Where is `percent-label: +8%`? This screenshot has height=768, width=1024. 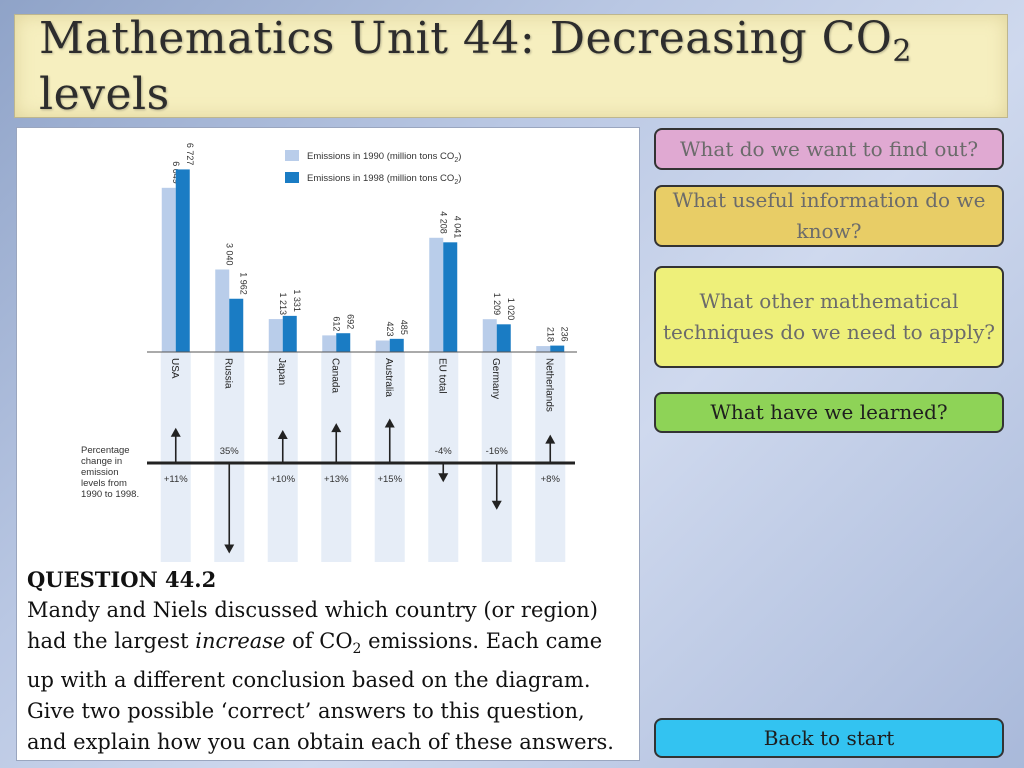
percent-label: +8% is located at coordinates (551, 479).